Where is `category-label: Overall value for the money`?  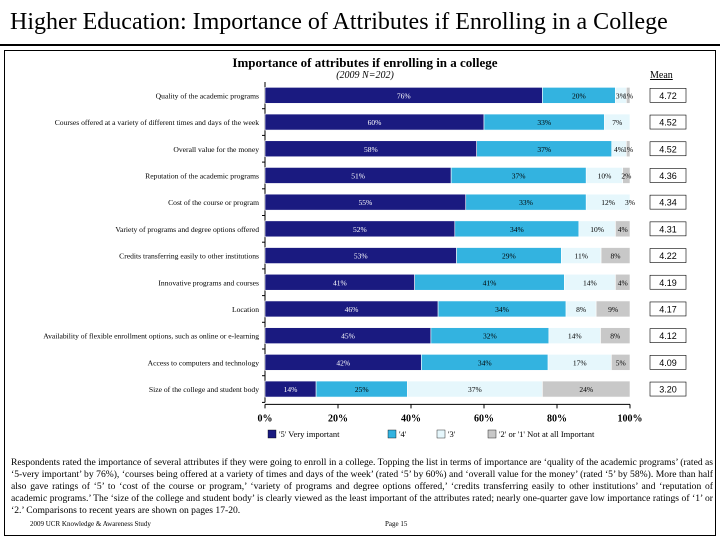
category-label: Overall value for the money is located at coordinates (216, 149).